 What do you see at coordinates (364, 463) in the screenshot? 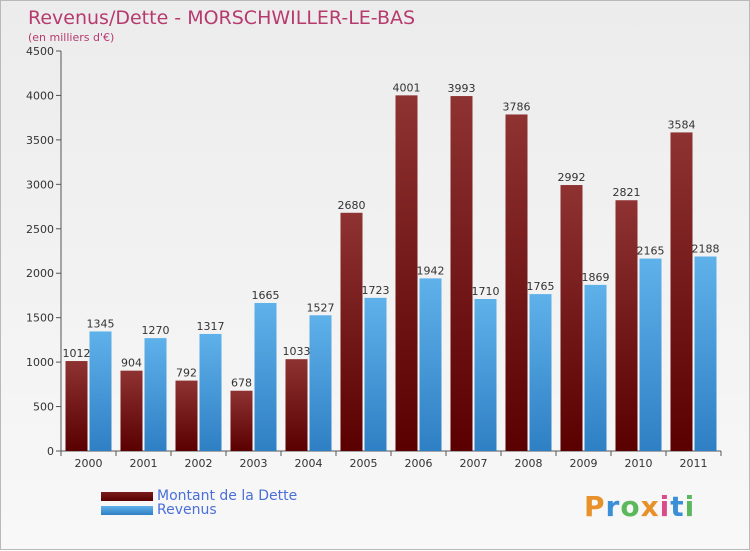
I see `x-tick-label: 2005` at bounding box center [364, 463].